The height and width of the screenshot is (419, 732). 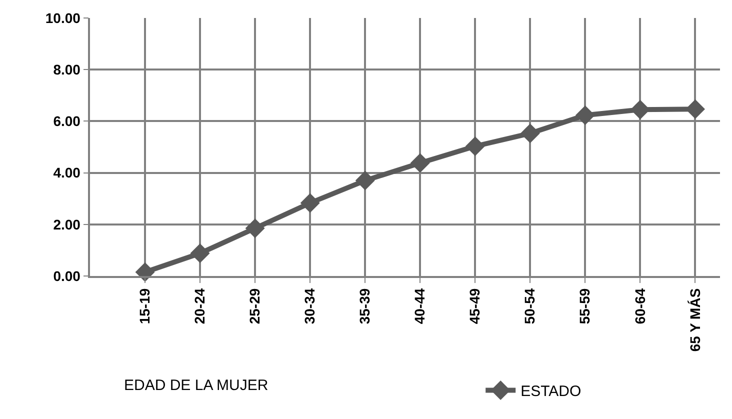 I want to click on x-tick-label: 15-19, so click(x=144, y=306).